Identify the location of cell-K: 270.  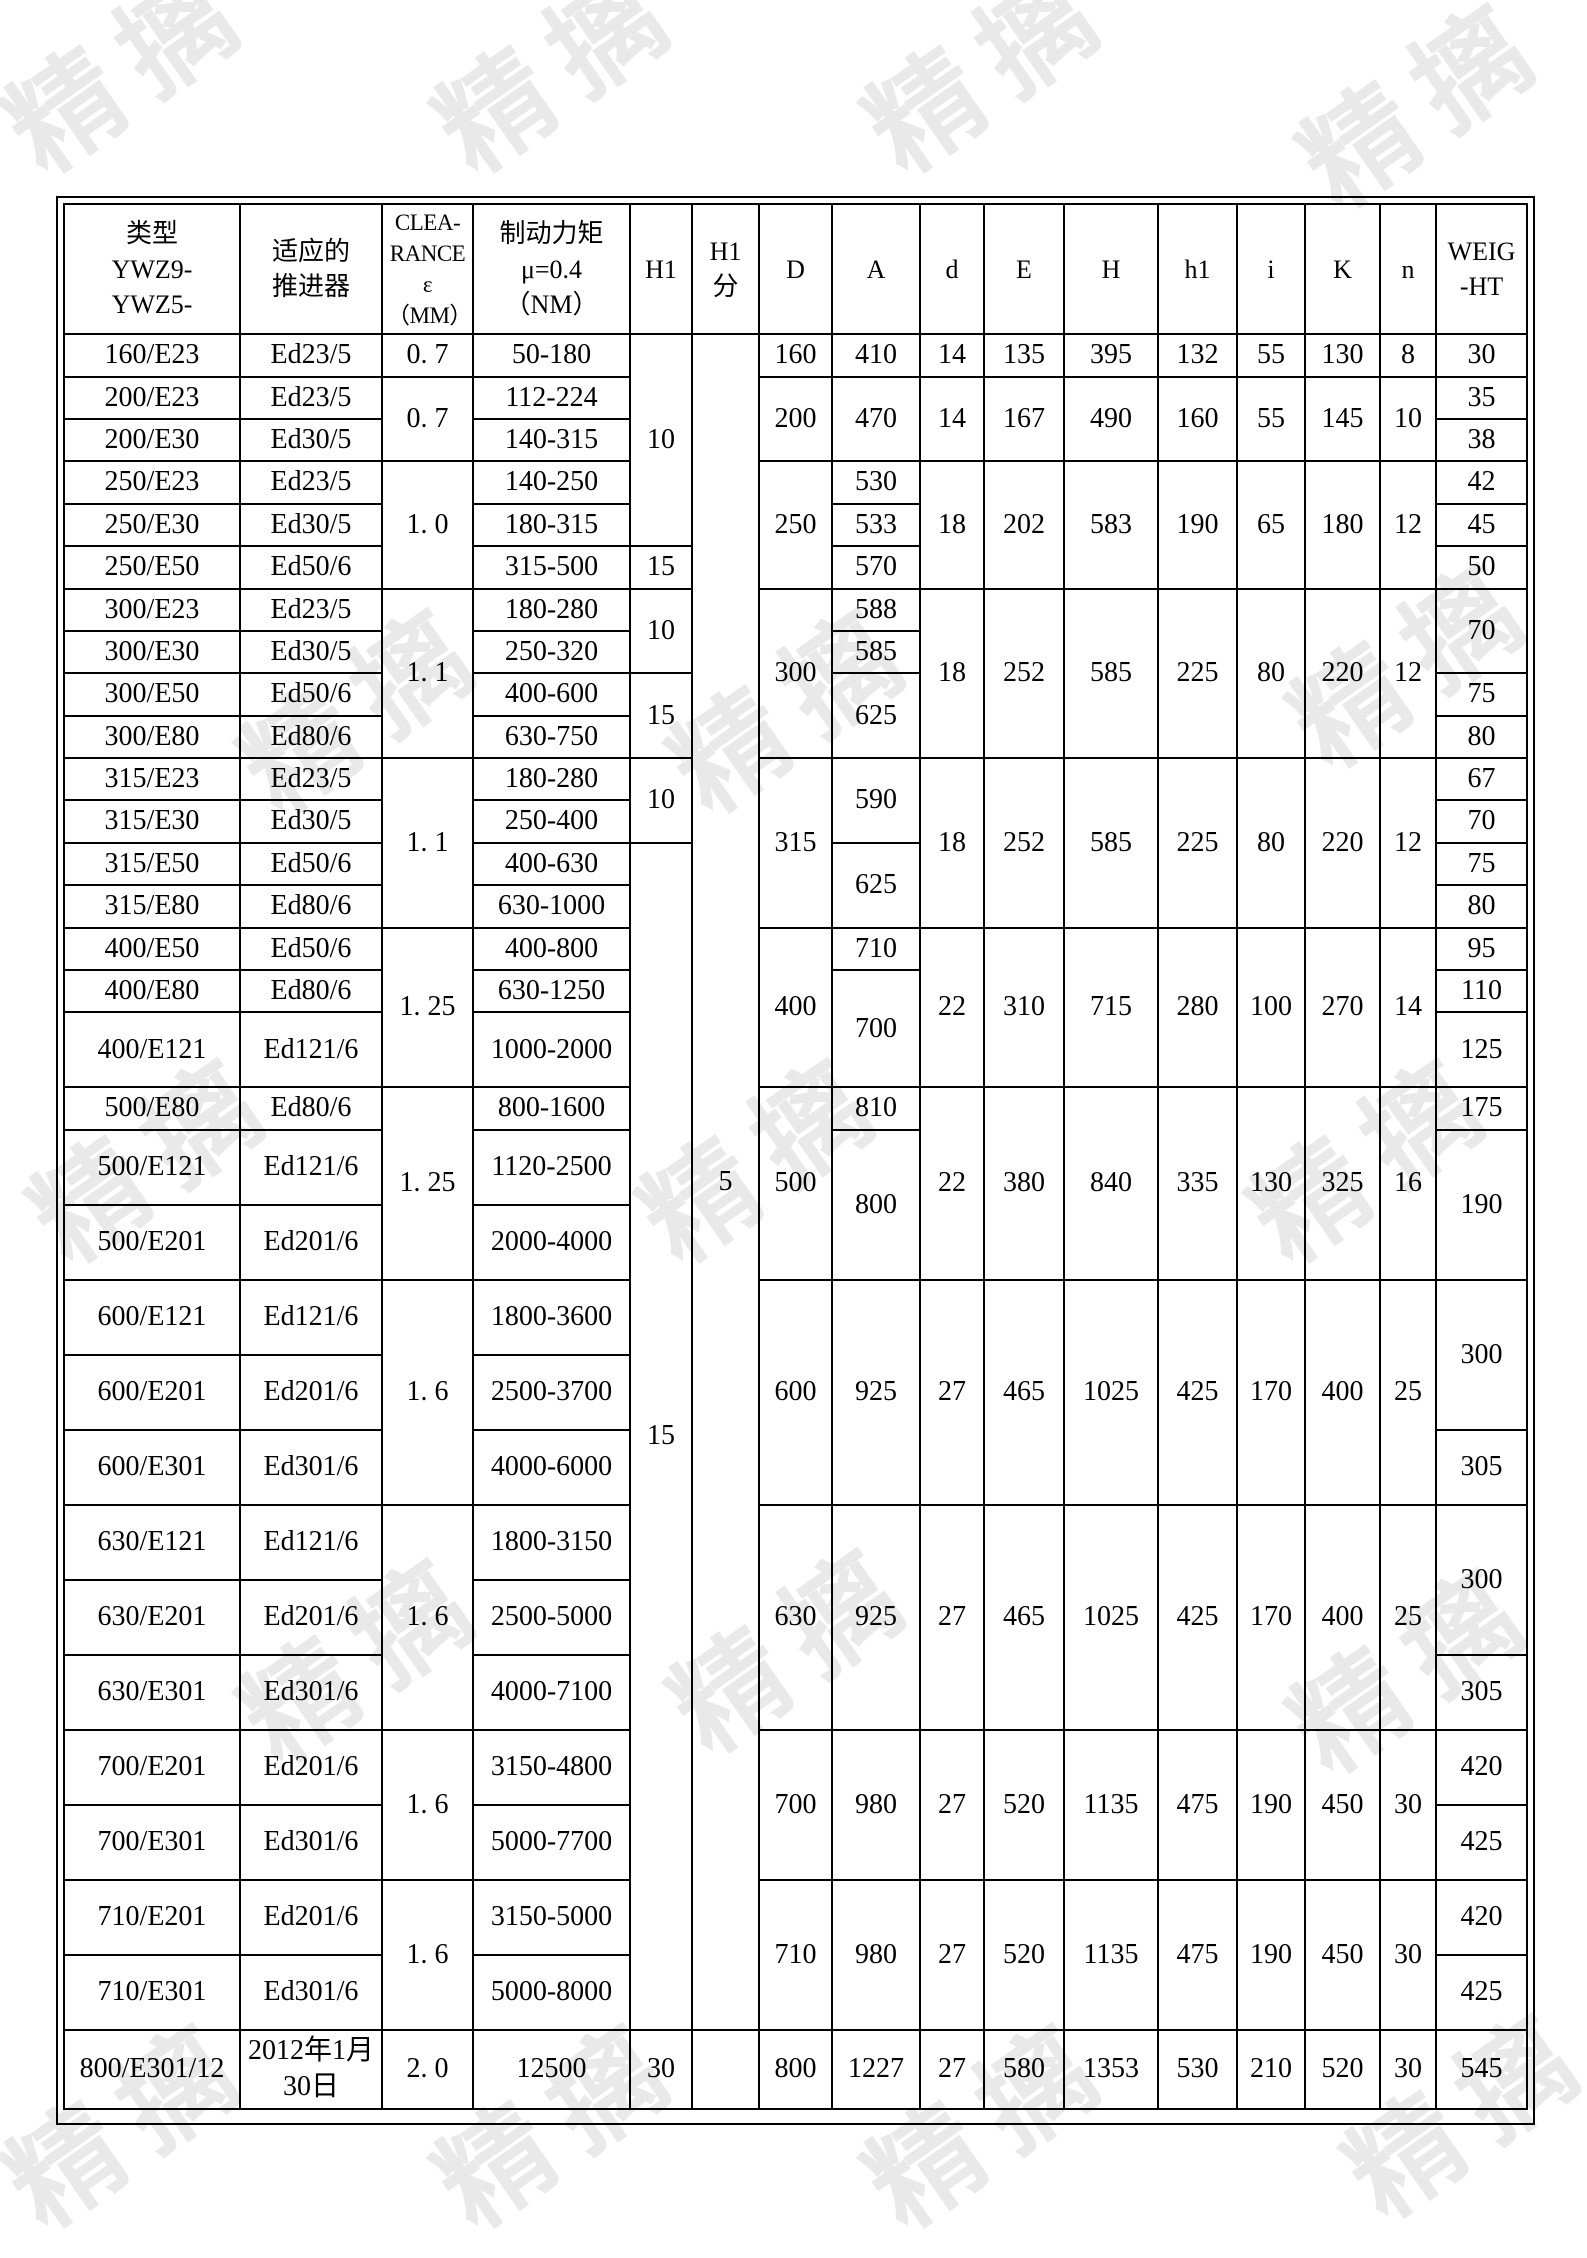
(1342, 1007).